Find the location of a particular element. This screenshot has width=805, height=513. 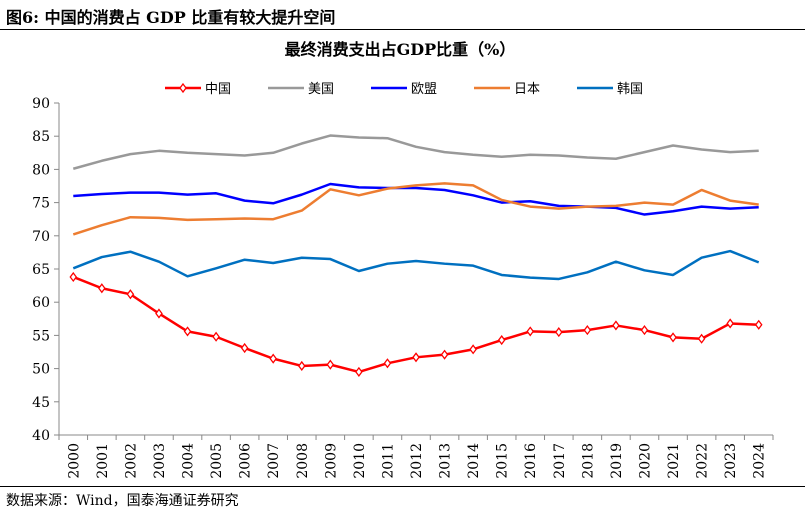

legend-item: 美国 is located at coordinates (301, 89).